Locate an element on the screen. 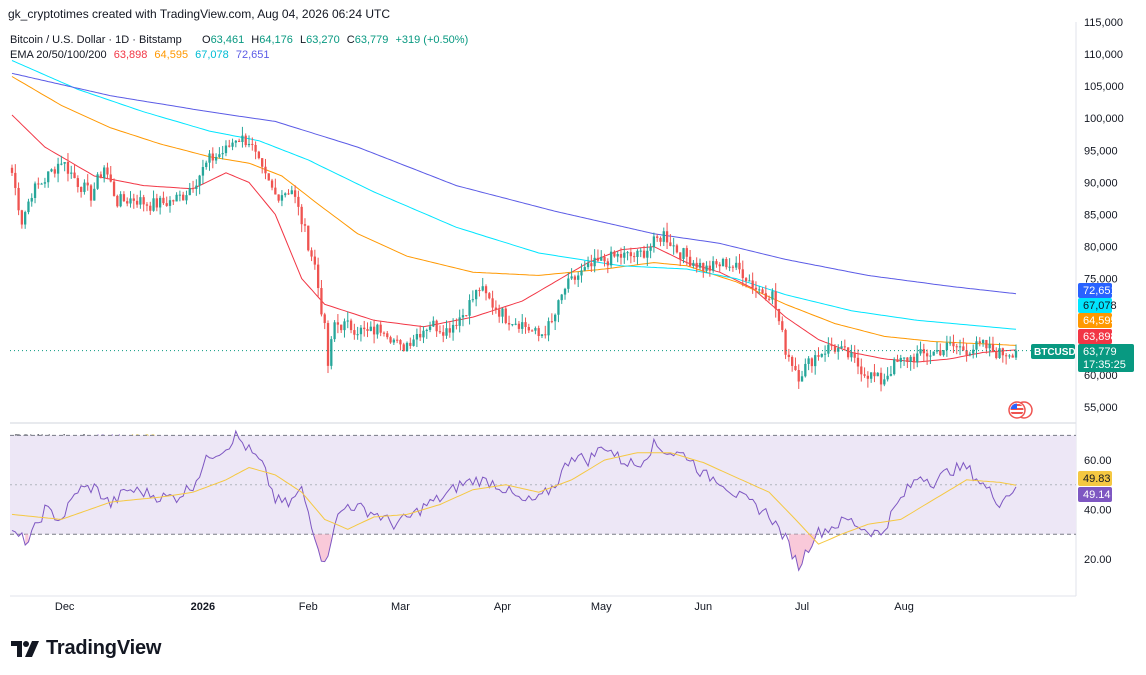 The width and height of the screenshot is (1146, 675). legend-high-value: 64,176 is located at coordinates (276, 40).